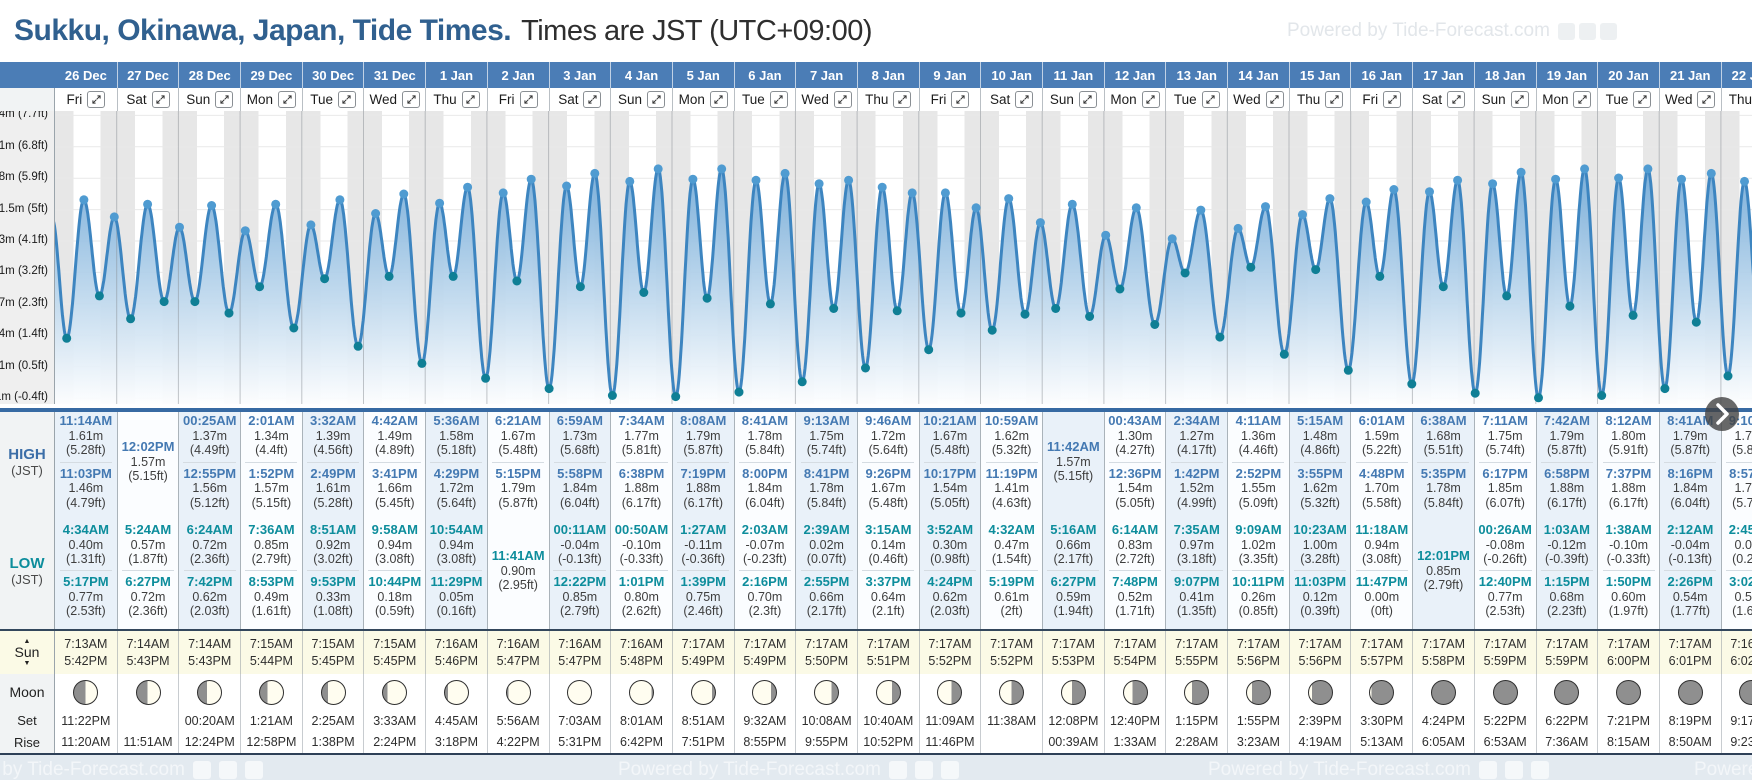 This screenshot has height=780, width=1752. Describe the element at coordinates (1689, 570) in the screenshot. I see `low-tide-cell: 2:12AM -0.04m (-0.13ft) 2:26PM 0.54m (1.77ft)` at that location.